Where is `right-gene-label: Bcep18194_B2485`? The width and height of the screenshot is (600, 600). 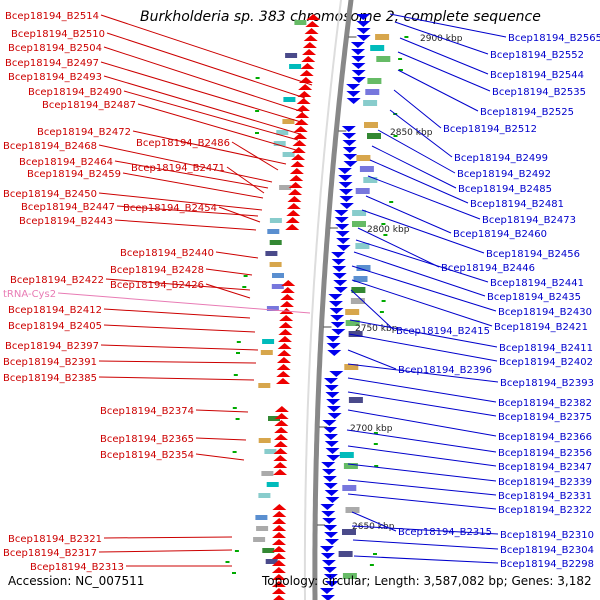 right-gene-label: Bcep18194_B2485 is located at coordinates (505, 189).